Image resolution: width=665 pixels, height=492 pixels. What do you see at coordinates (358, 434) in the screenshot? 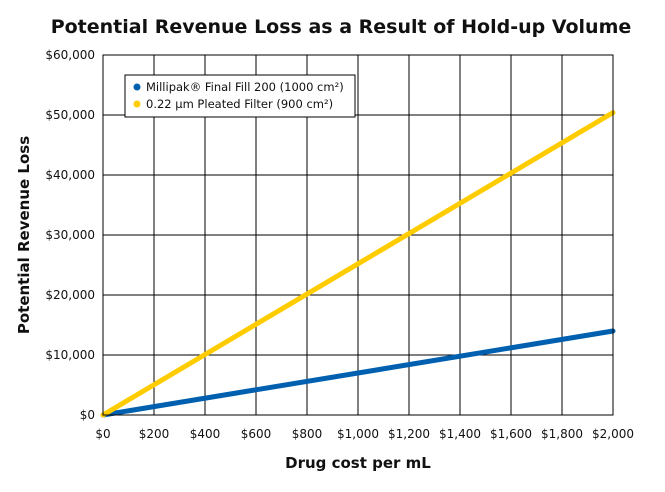
I see `x-tick-label: $1,000` at bounding box center [358, 434].